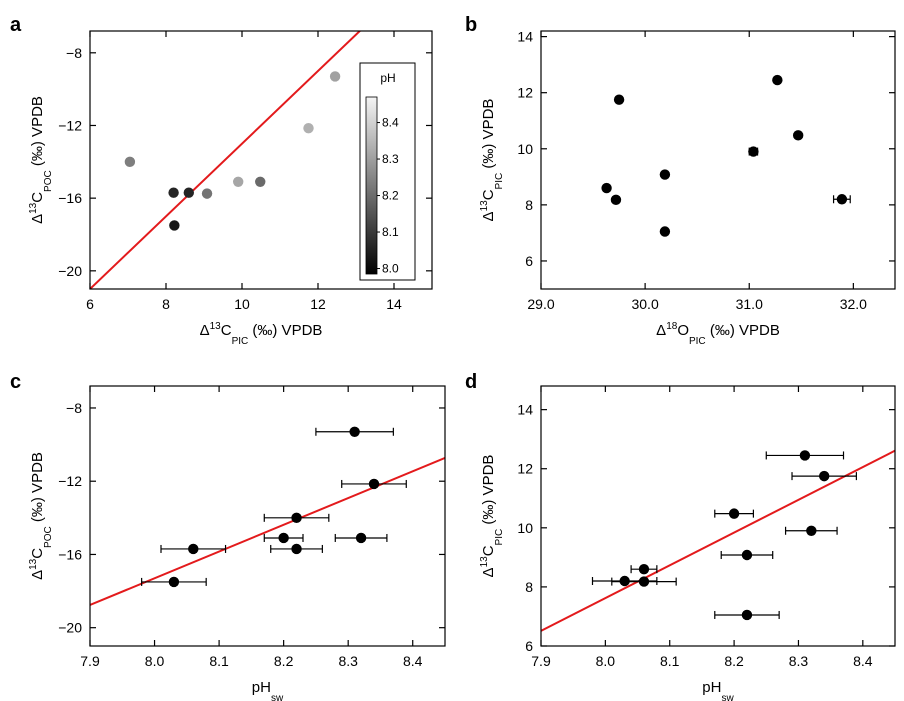 This screenshot has height=701, width=904. What do you see at coordinates (371, 185) in the screenshot?
I see `colorbar-gradient` at bounding box center [371, 185].